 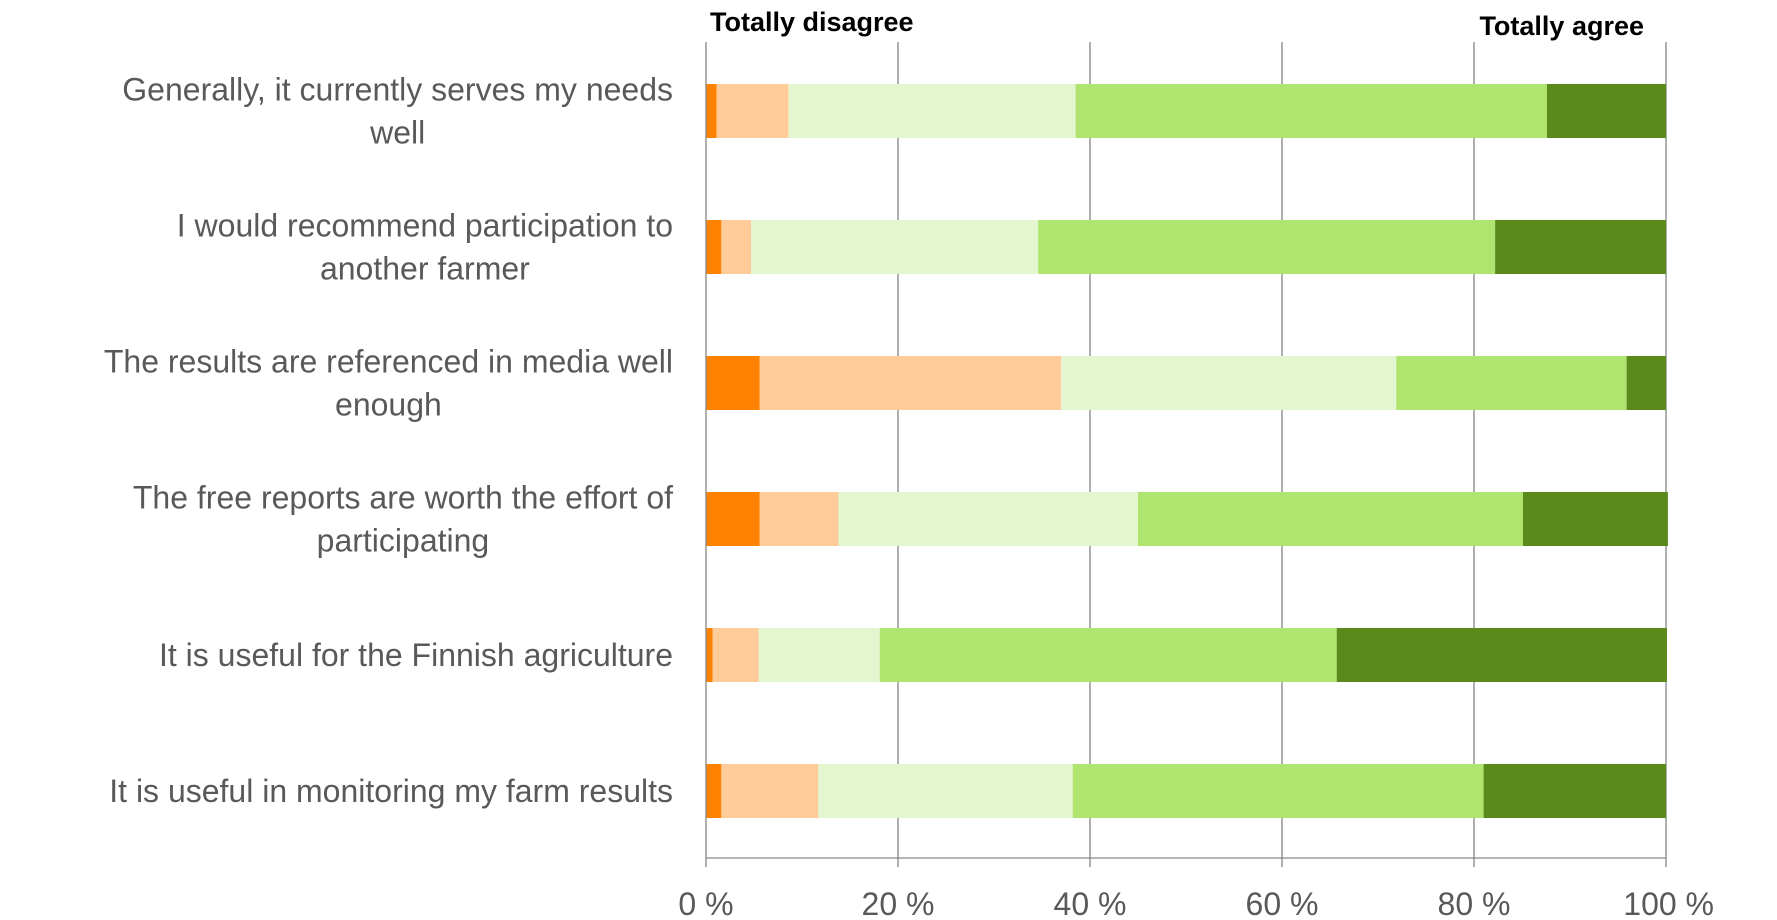 What do you see at coordinates (1561, 26) in the screenshot?
I see `scale-anchor-right: Totally agree` at bounding box center [1561, 26].